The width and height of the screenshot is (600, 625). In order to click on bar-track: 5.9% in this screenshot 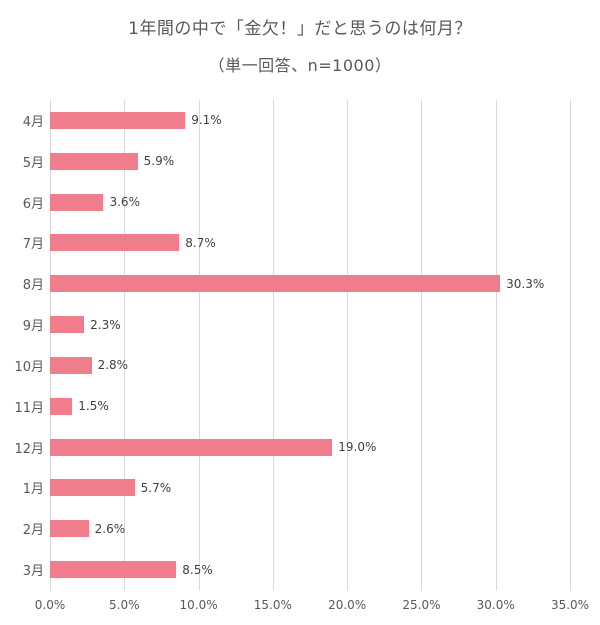, I will do `click(310, 161)`.